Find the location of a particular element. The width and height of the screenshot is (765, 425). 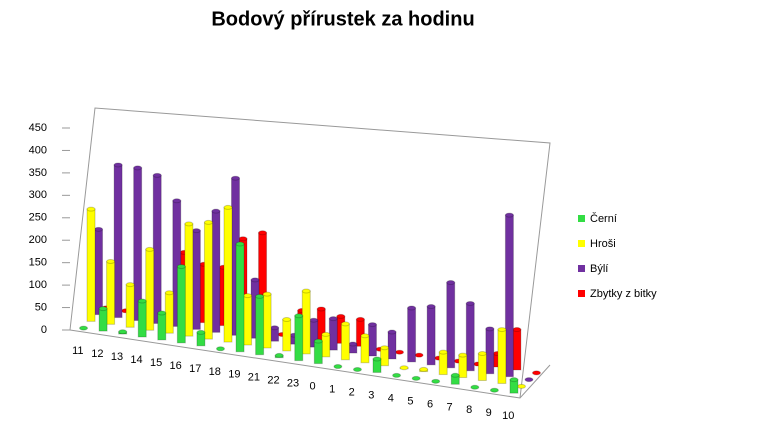

x-tick-label: 5 is located at coordinates (410, 401).